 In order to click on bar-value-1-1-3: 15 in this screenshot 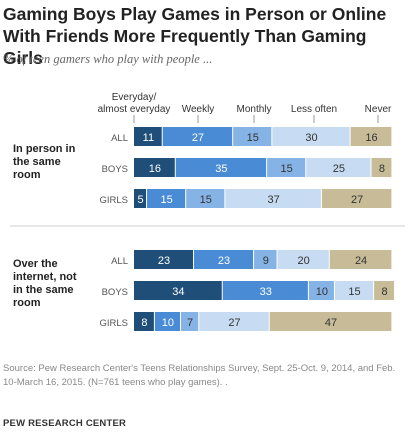, I will do `click(354, 292)`.